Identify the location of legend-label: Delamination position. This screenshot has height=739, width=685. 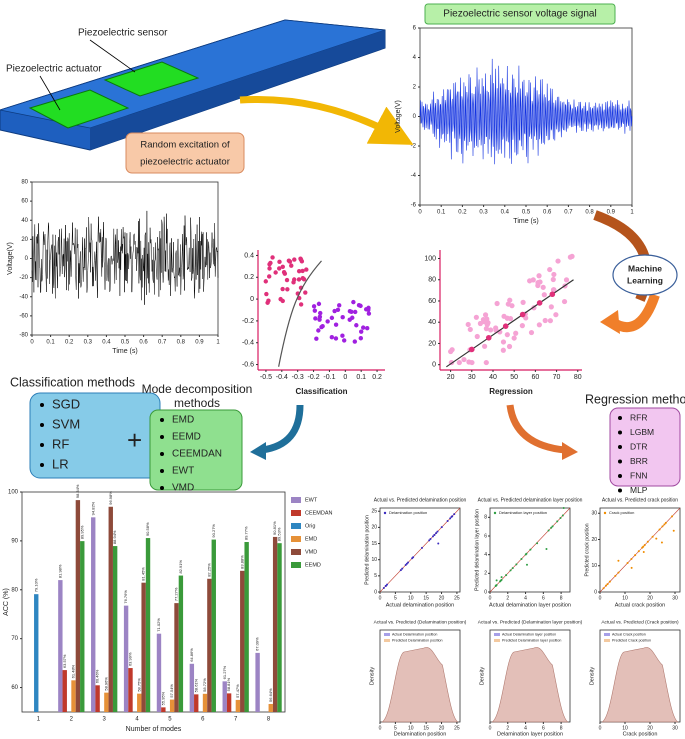
(408, 512).